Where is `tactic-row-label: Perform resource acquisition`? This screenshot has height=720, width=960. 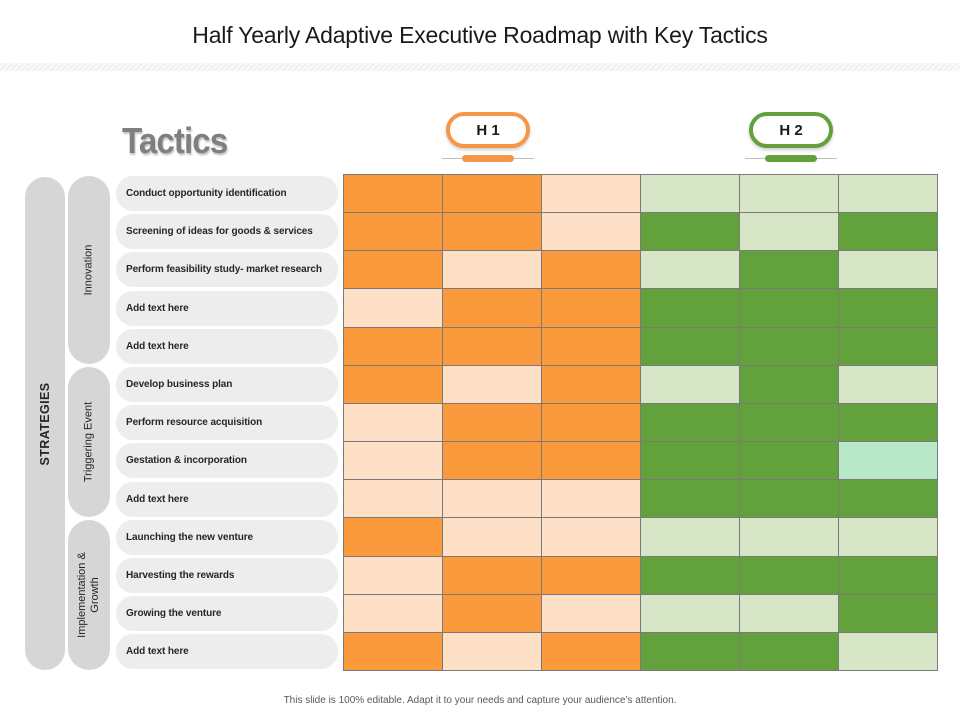 tactic-row-label: Perform resource acquisition is located at coordinates (227, 423).